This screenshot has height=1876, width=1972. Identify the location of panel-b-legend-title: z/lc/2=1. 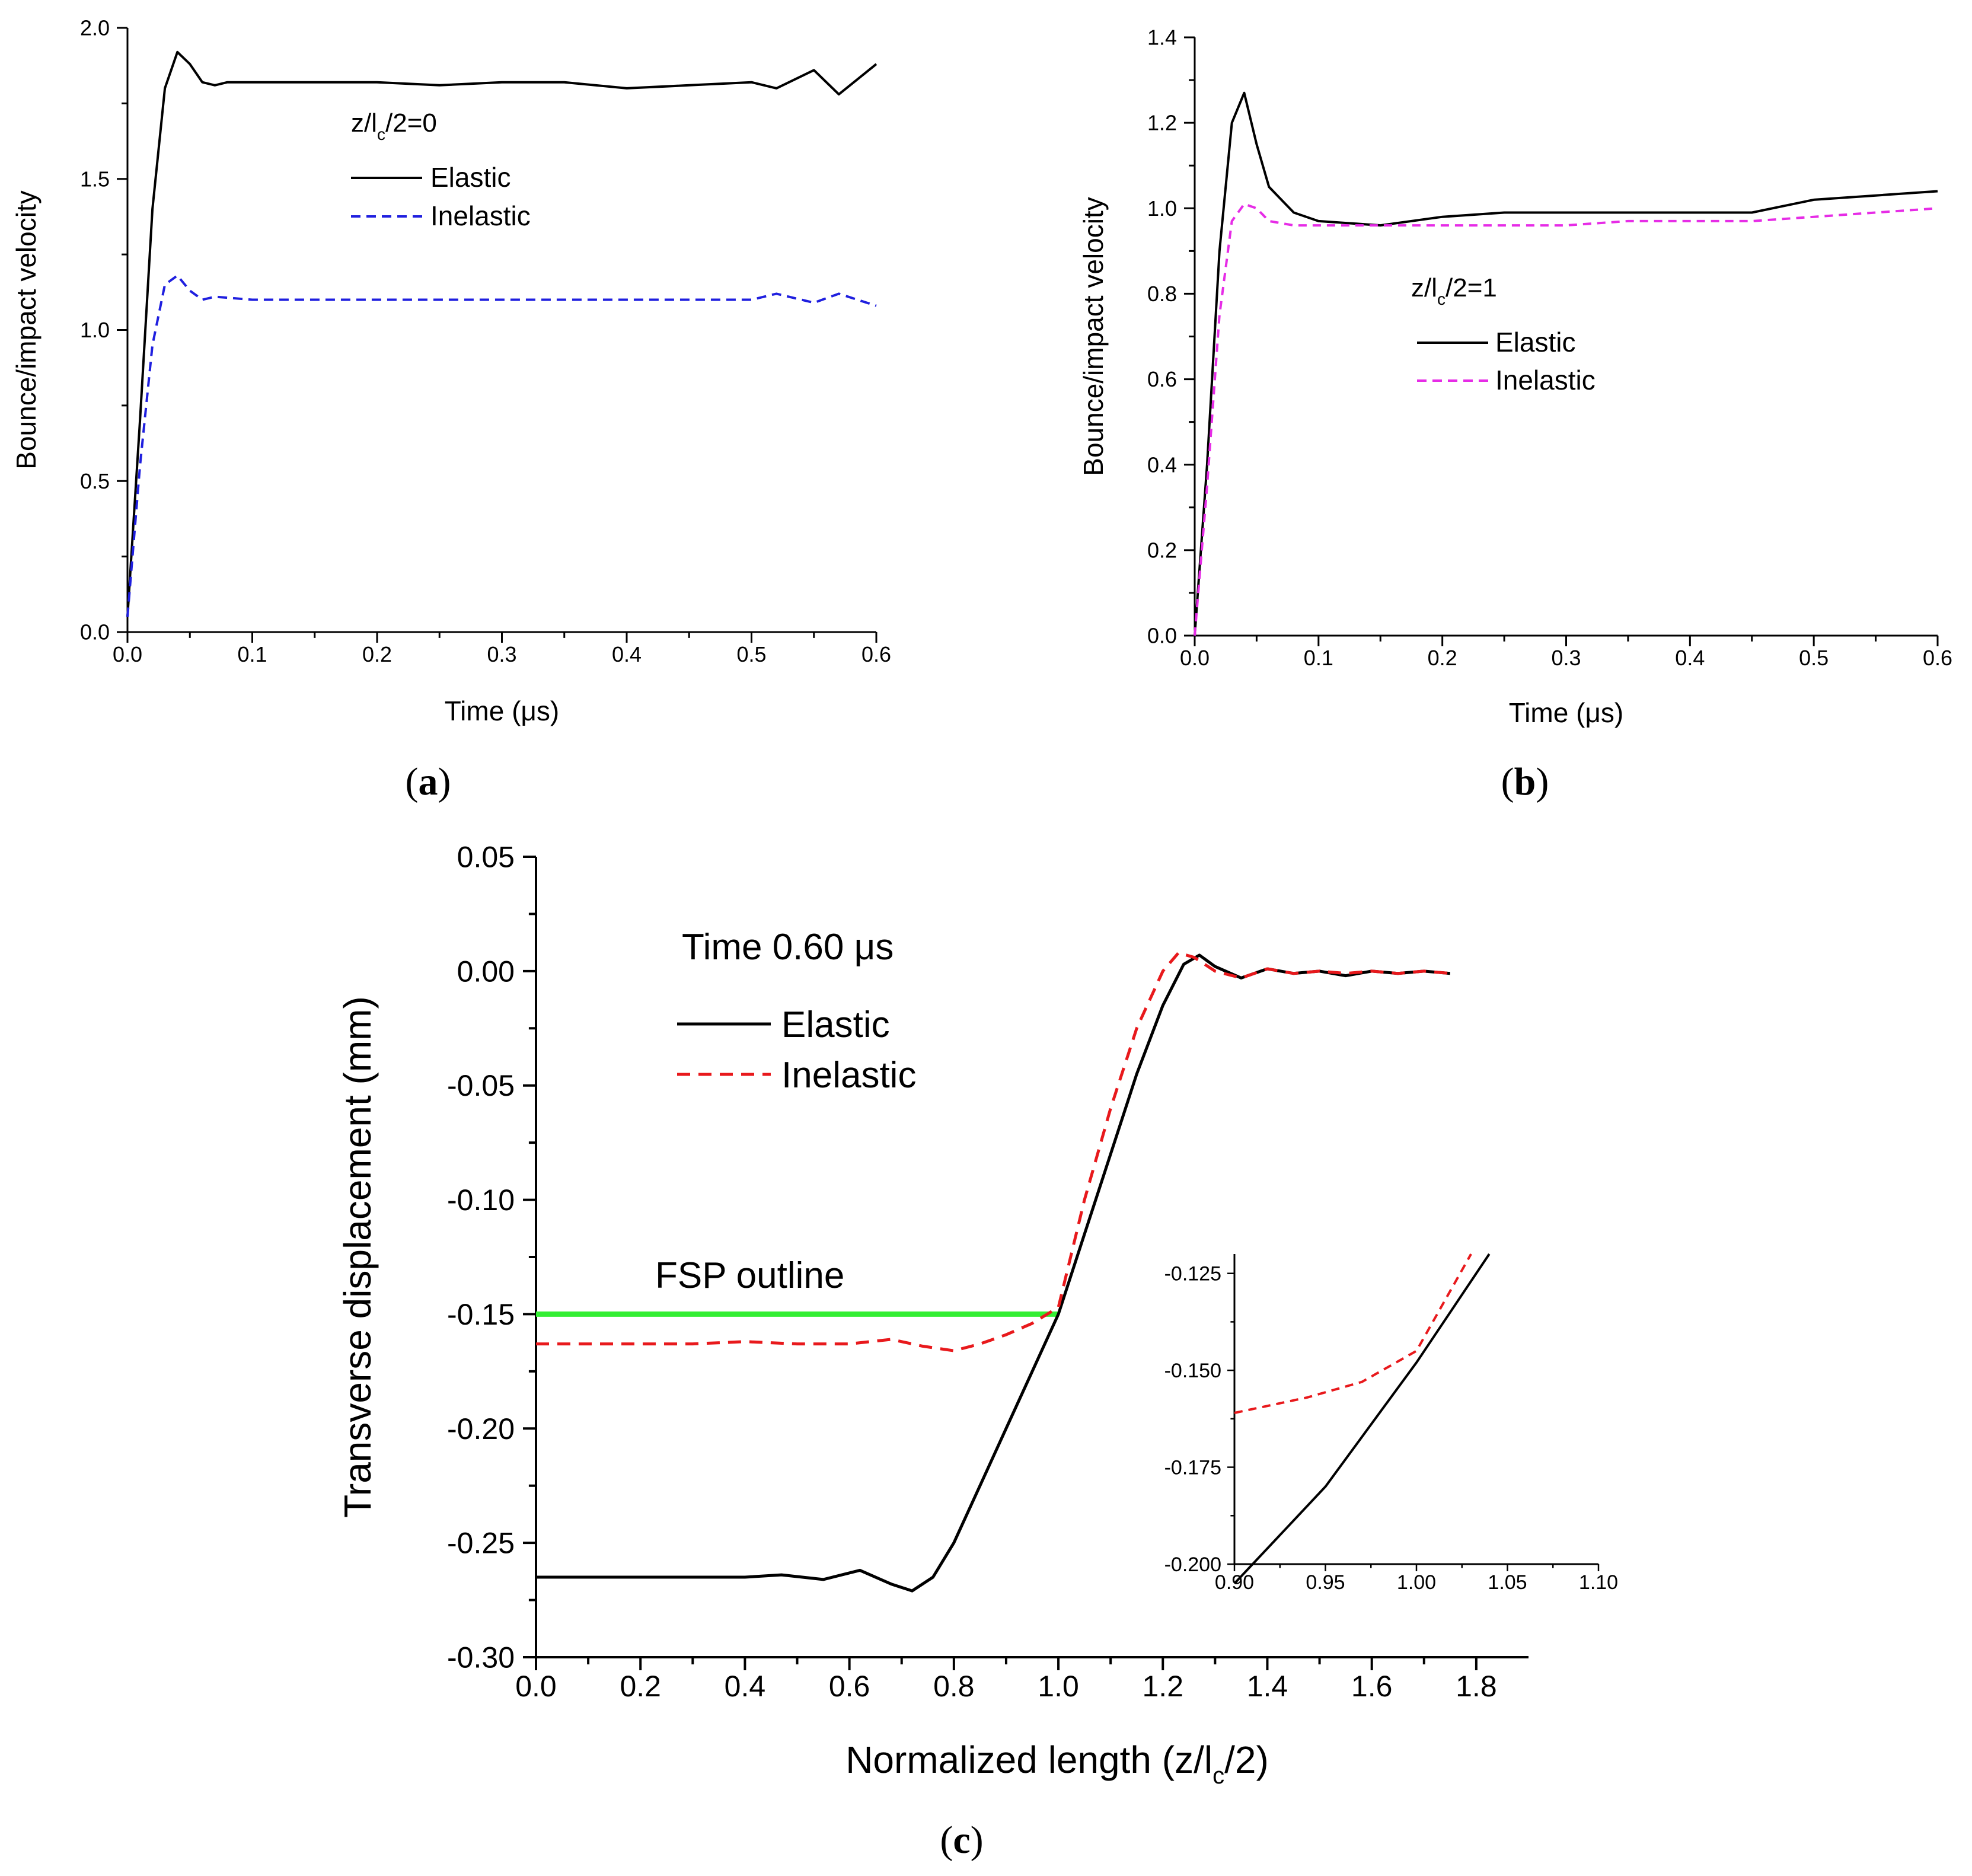
(1454, 290).